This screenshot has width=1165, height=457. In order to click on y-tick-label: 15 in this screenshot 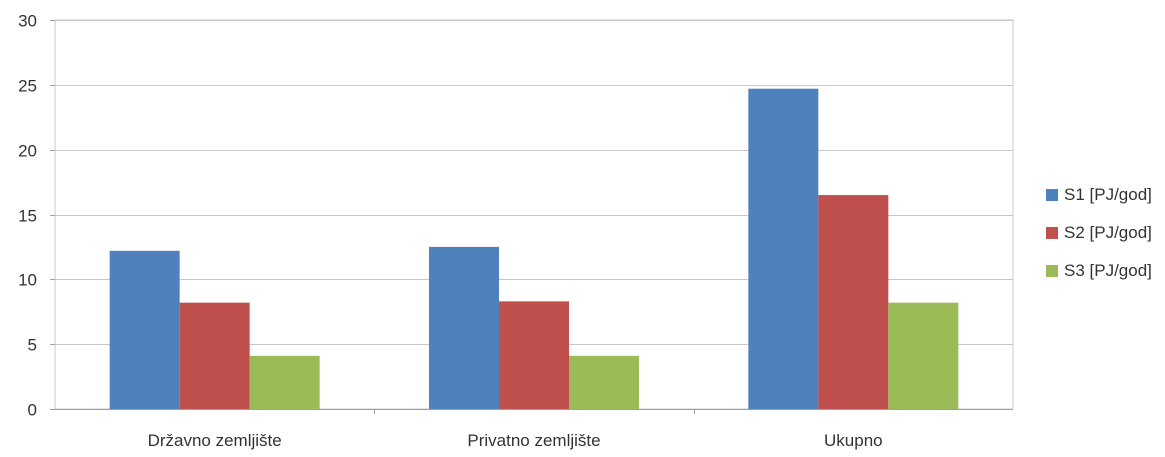, I will do `click(27, 216)`.